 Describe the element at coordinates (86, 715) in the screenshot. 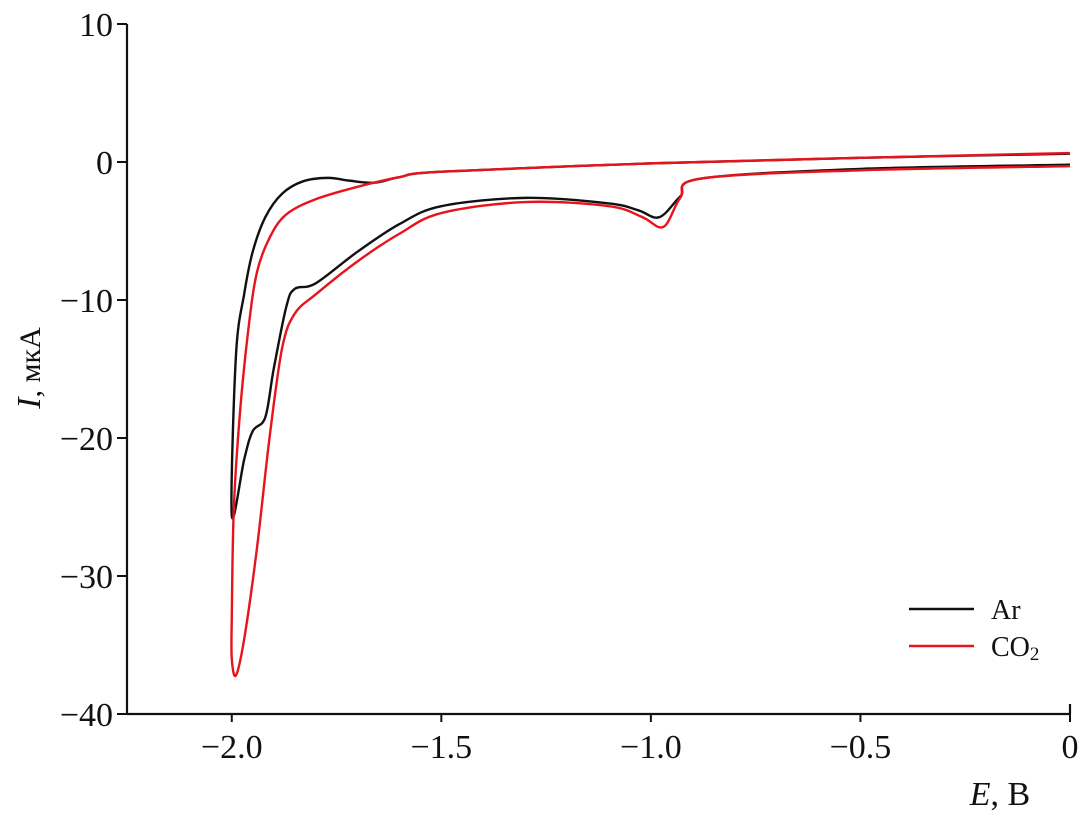

I see `y-tick-label: −40` at that location.